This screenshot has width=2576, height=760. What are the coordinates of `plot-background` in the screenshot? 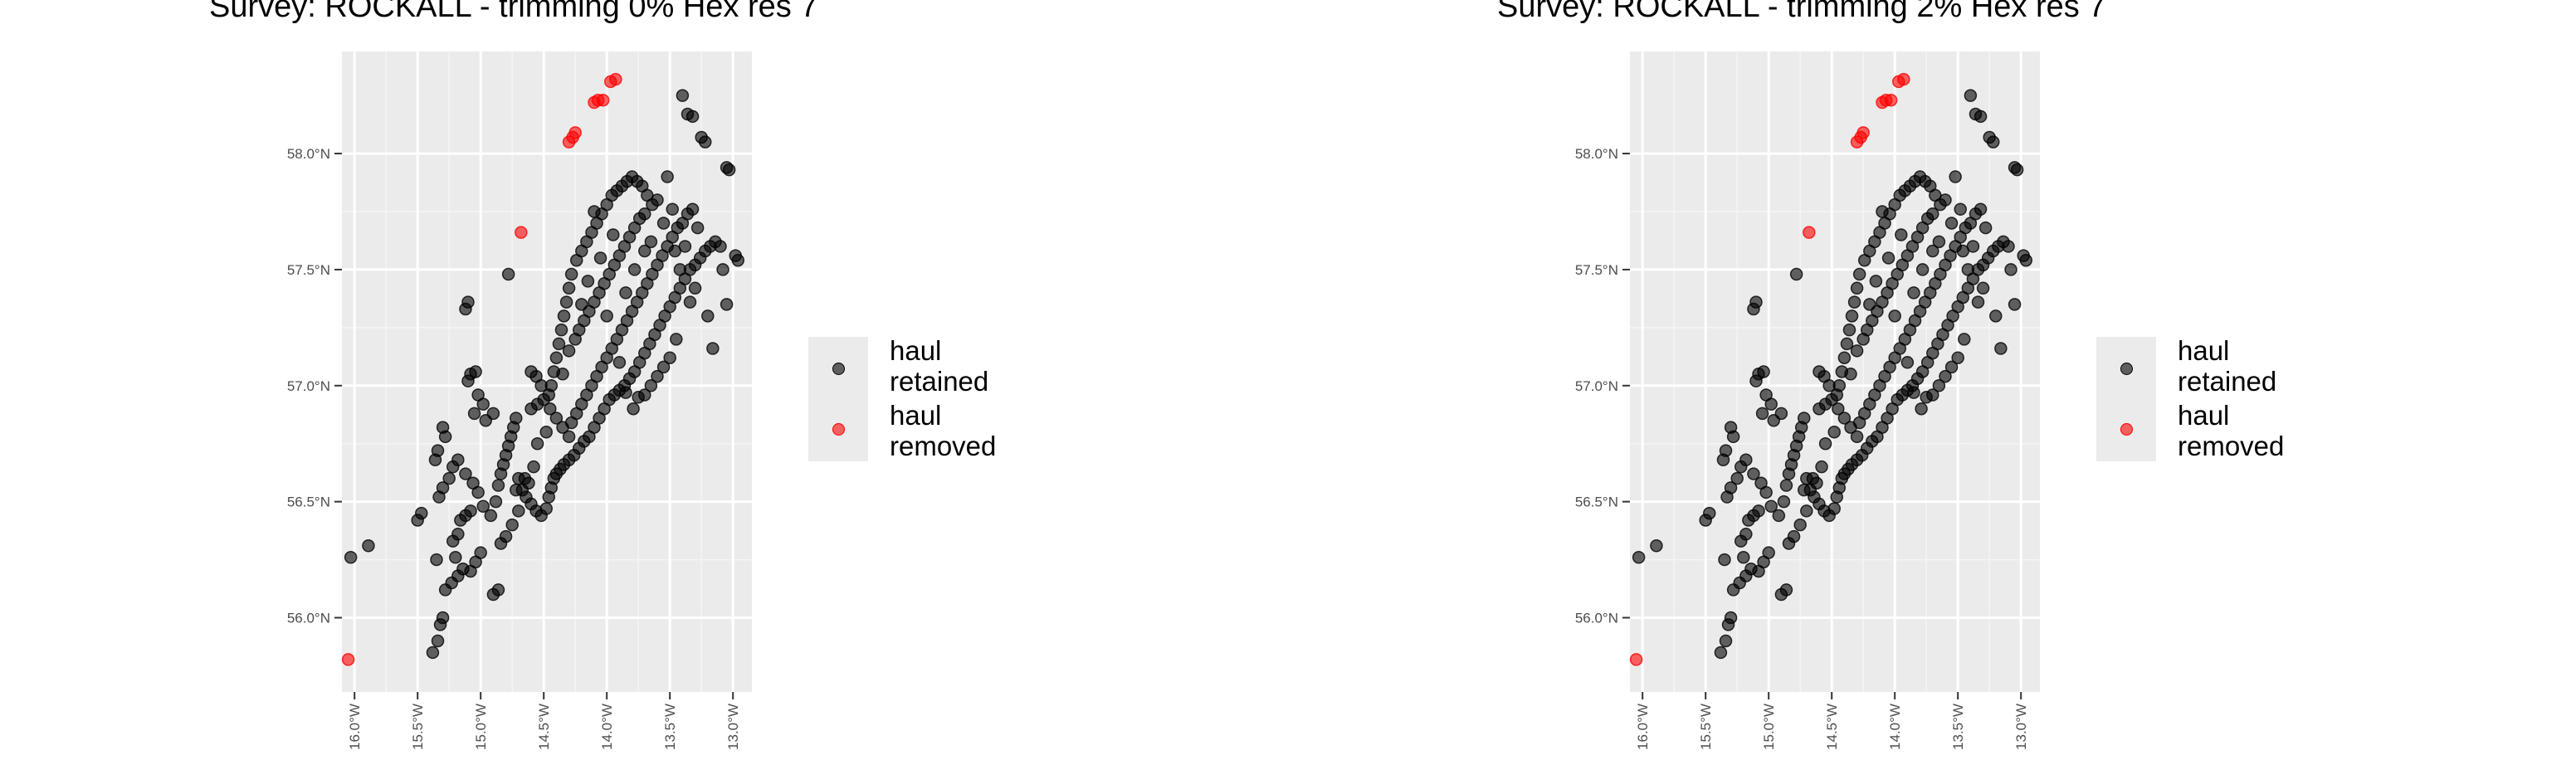 It's located at (547, 371).